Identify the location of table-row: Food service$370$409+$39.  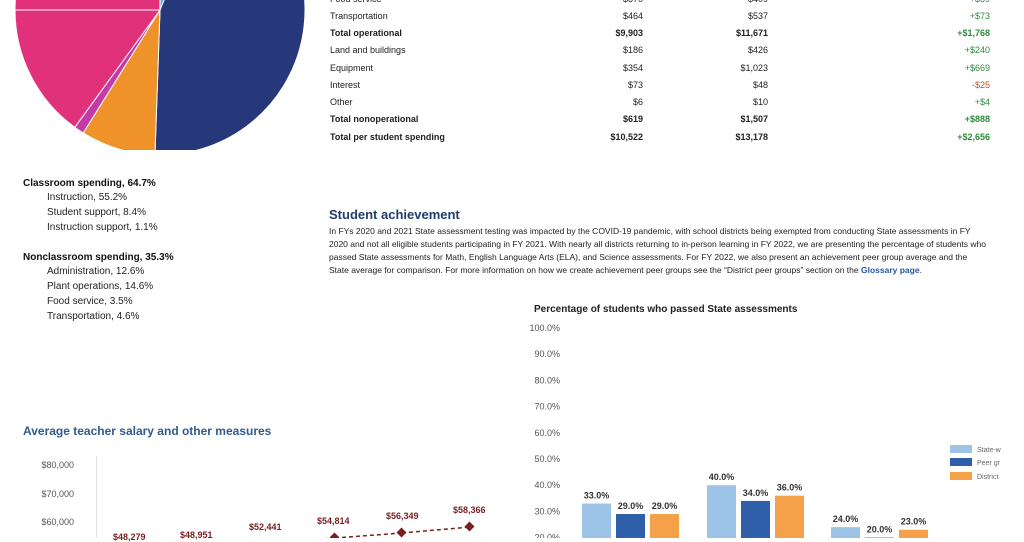
(665, 5).